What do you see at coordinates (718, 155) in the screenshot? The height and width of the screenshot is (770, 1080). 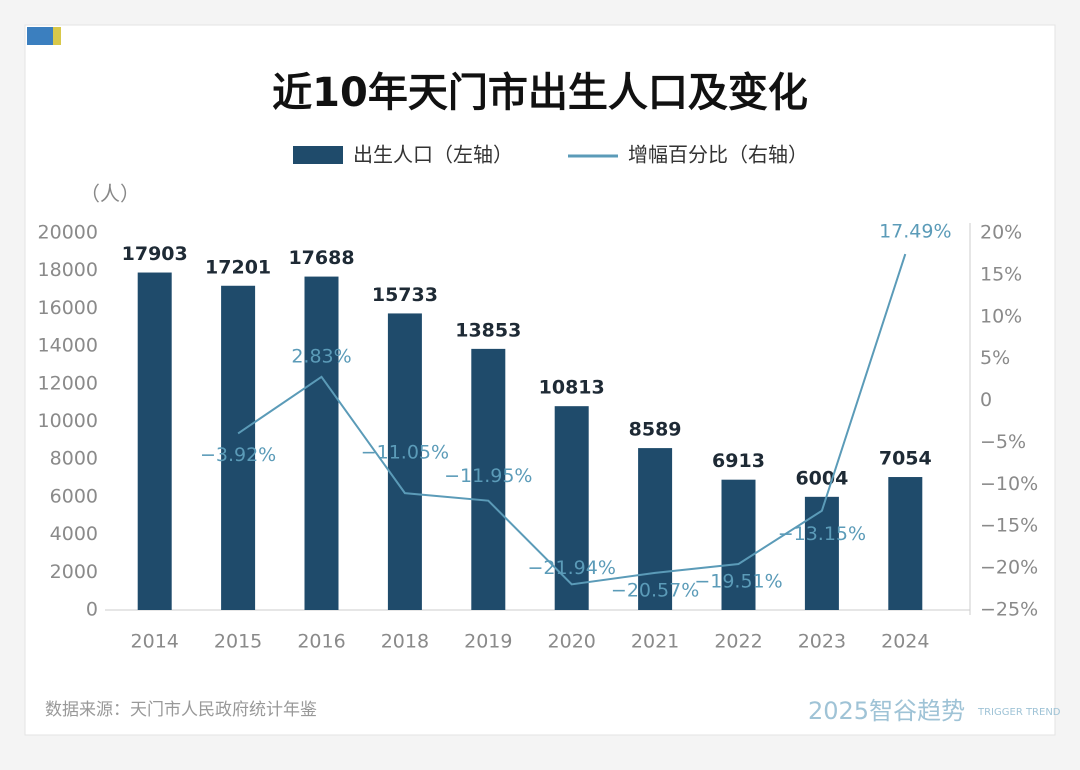 I see `legend-label: 增幅百分比（右轴）` at bounding box center [718, 155].